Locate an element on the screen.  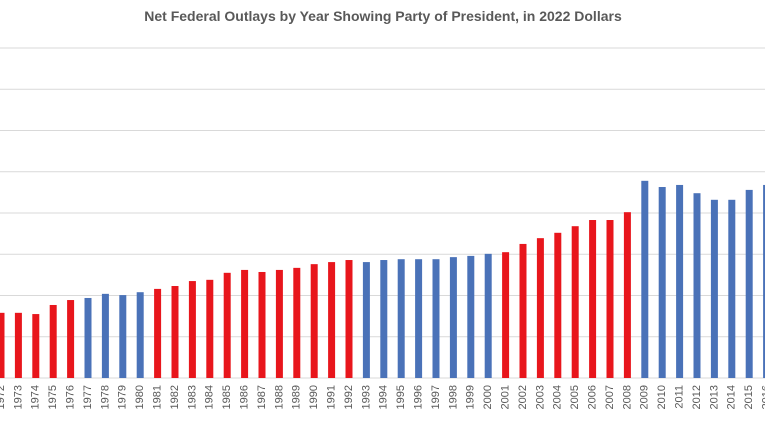
x-tick-label: 2005 is located at coordinates (575, 397).